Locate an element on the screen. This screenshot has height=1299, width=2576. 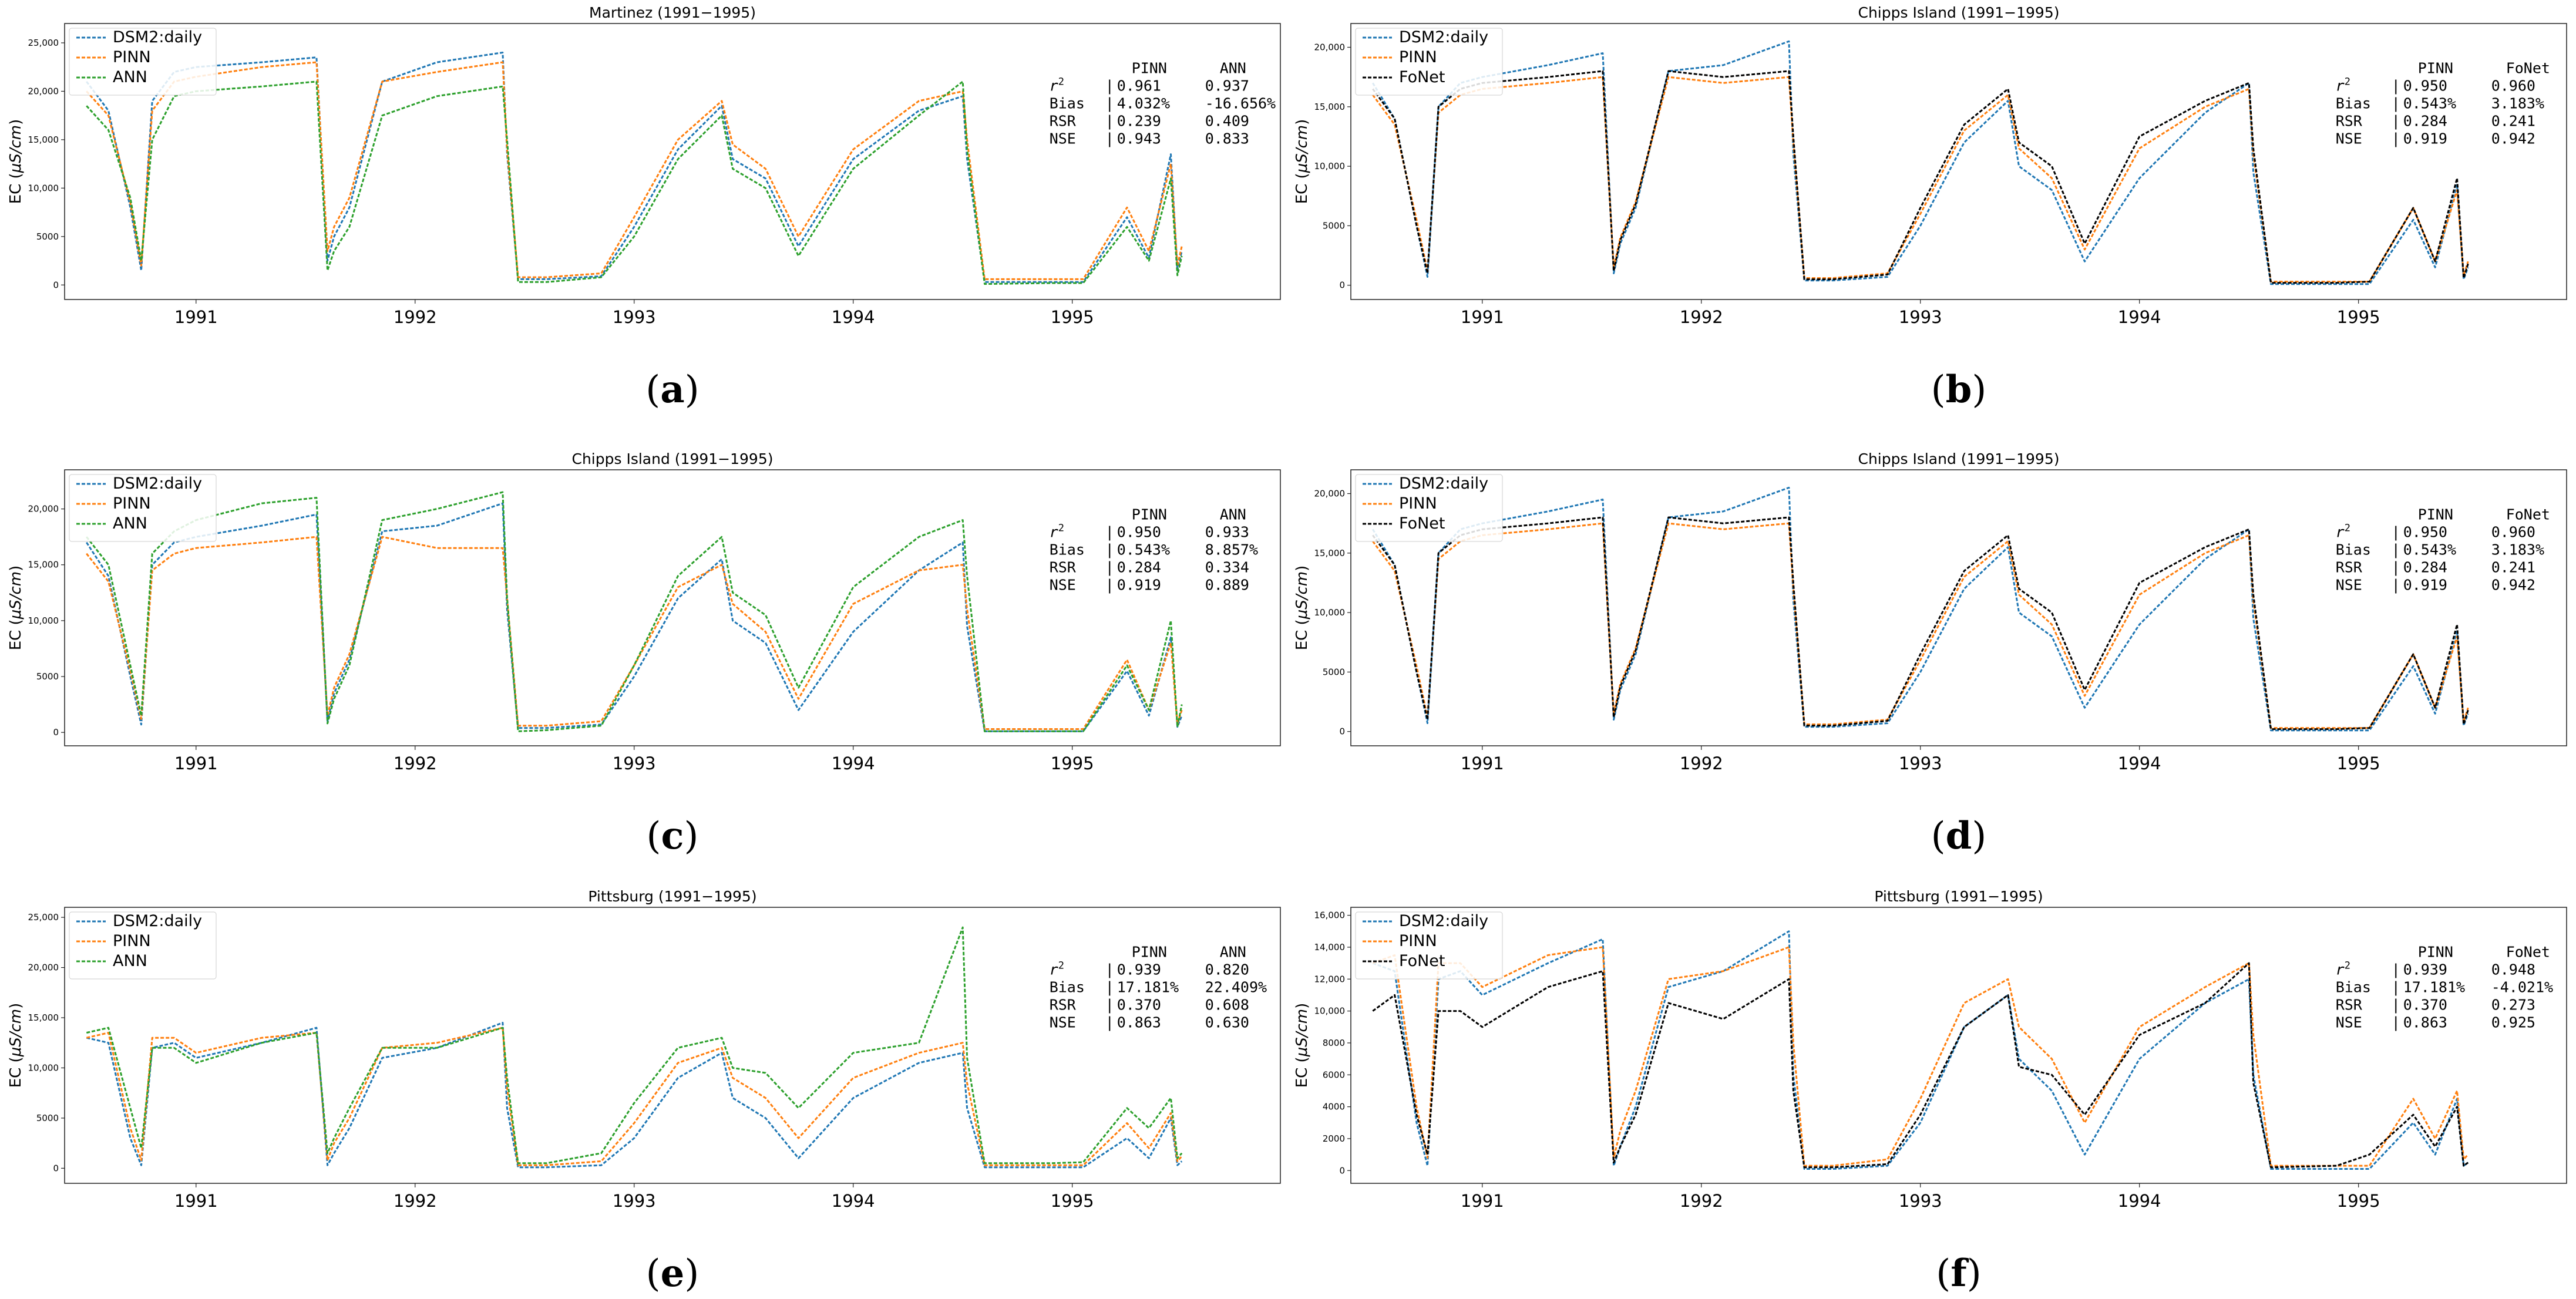
stats-value: 0.942 is located at coordinates (2513, 586).